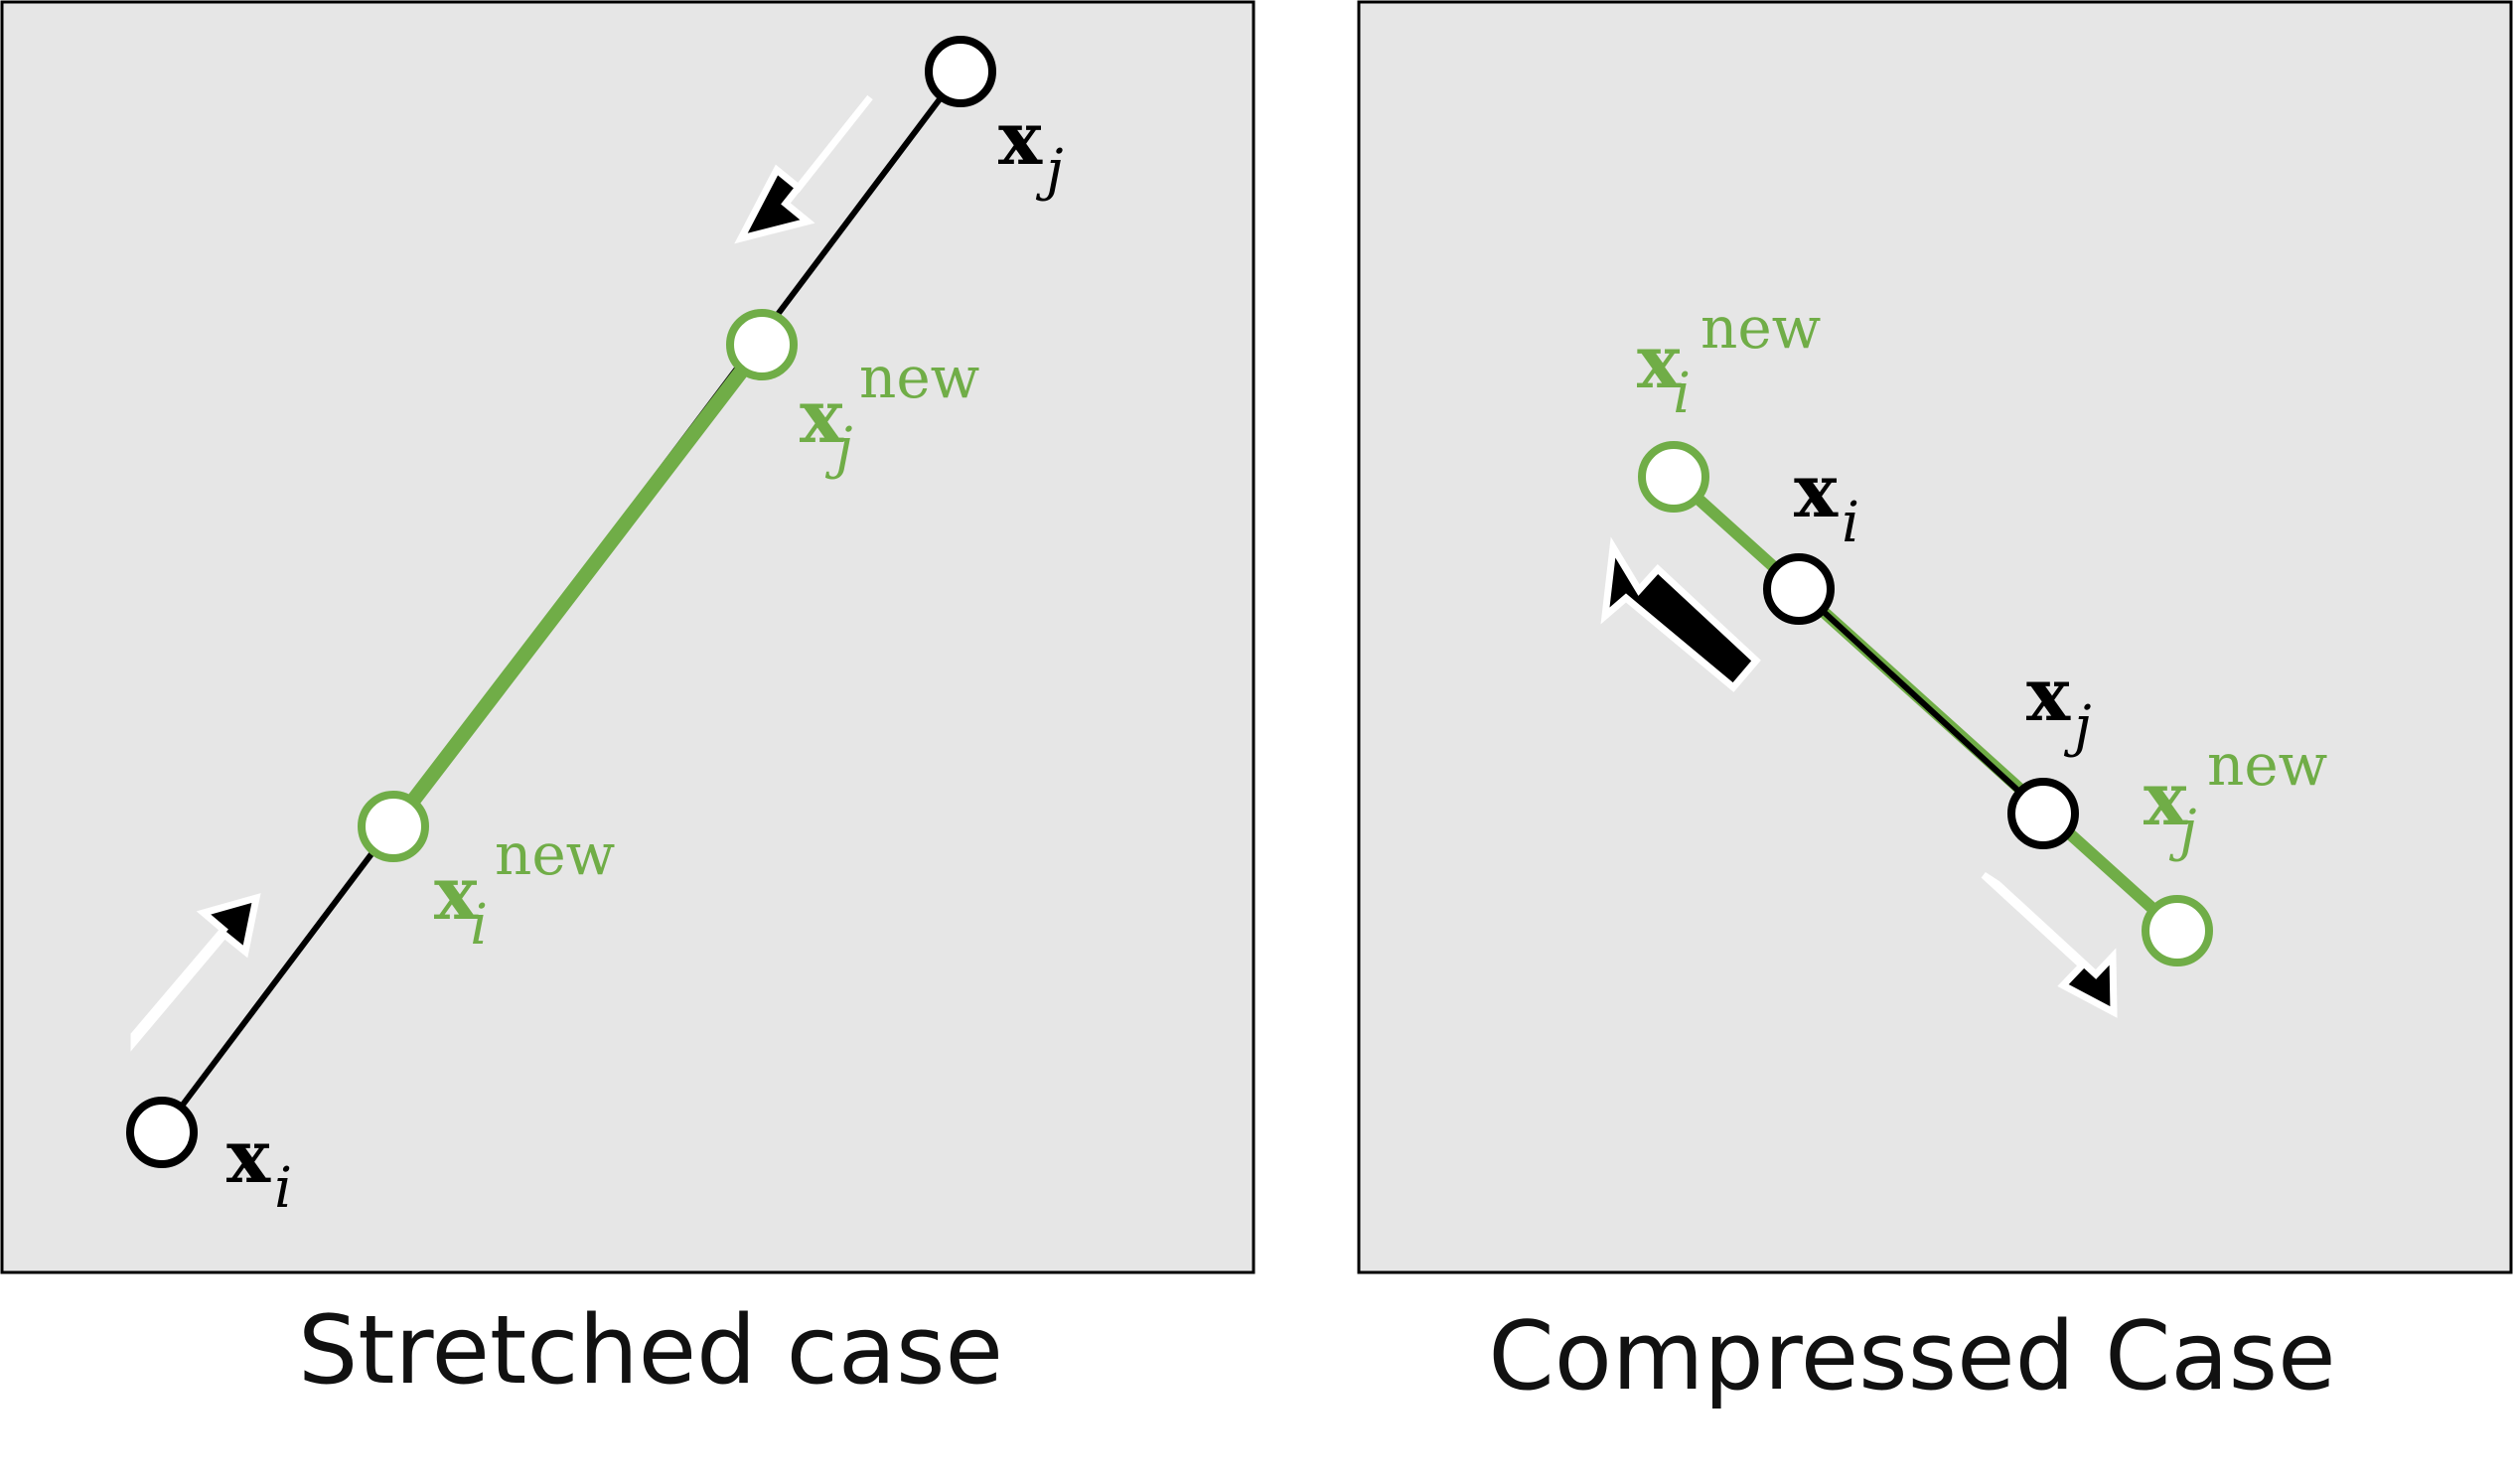 This screenshot has width=2514, height=1484. Describe the element at coordinates (195, 972) in the screenshot. I see `arrow-xi-toward-xj-icon` at that location.